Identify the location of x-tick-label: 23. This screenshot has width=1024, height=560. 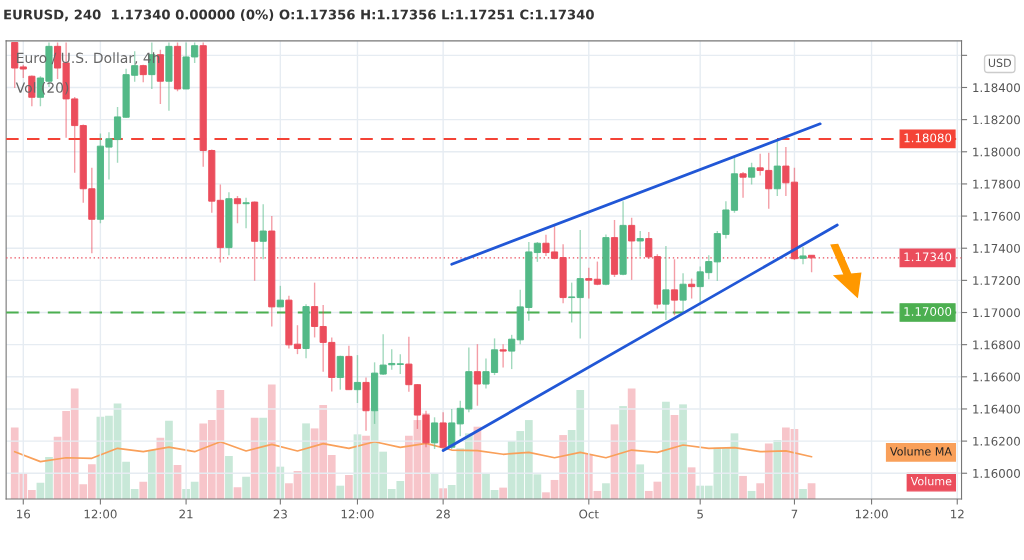
(280, 514).